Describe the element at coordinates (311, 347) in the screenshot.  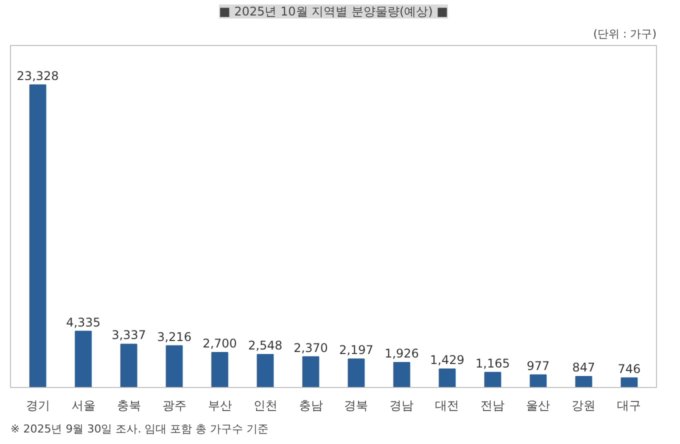
I see `data-label: 2,370` at that location.